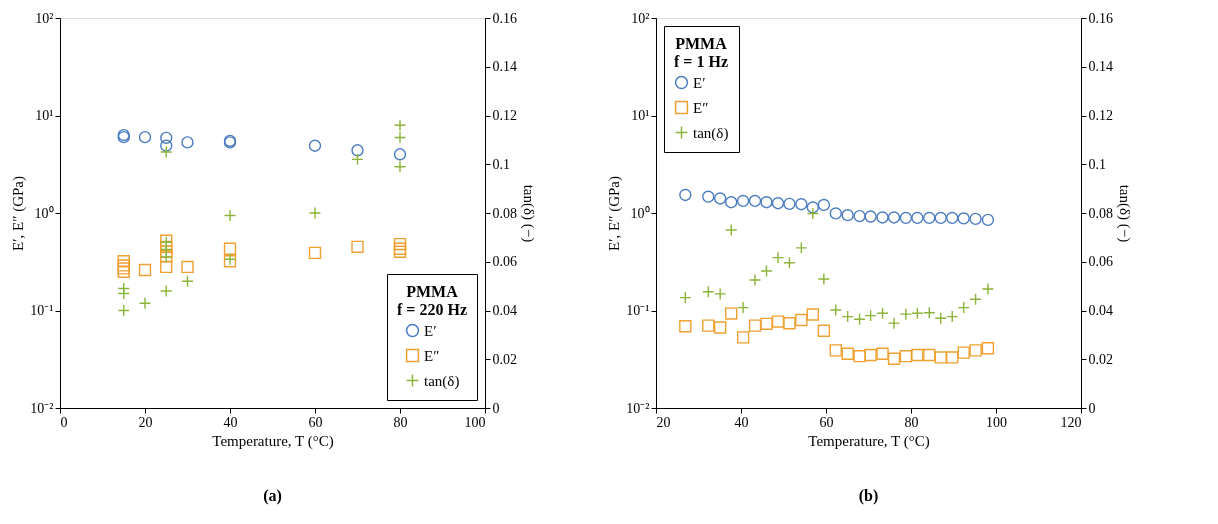 The width and height of the screenshot is (1218, 524). I want to click on x-tick-label: 0, so click(64, 422).